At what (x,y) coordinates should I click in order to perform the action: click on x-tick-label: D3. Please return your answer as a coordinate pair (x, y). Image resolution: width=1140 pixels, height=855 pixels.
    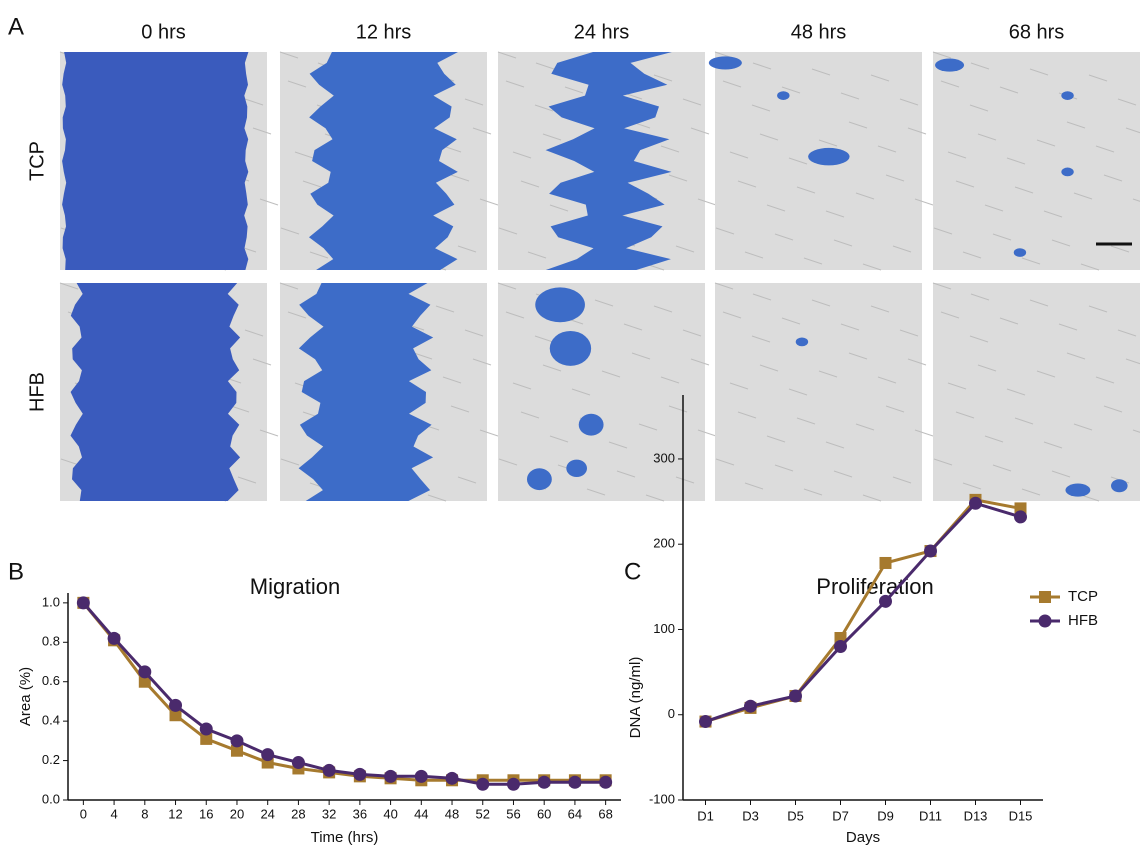
    Looking at the image, I should click on (750, 815).